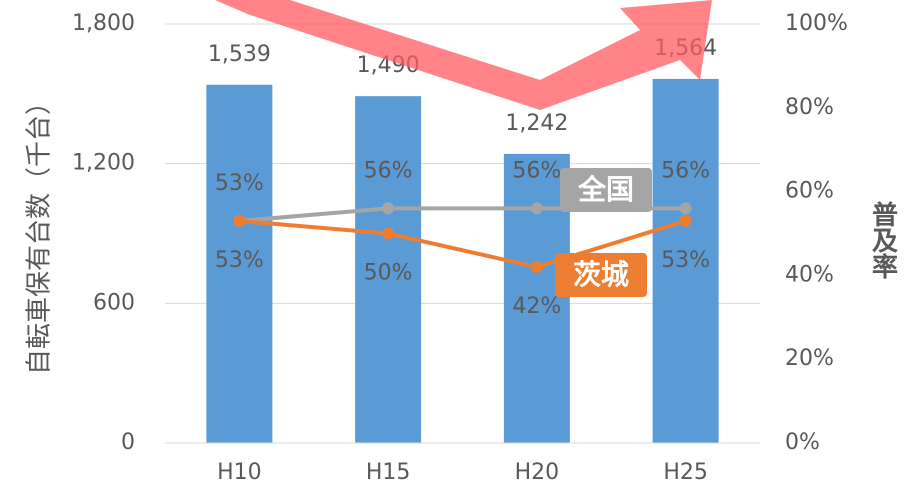  Describe the element at coordinates (103, 23) in the screenshot. I see `y-tick-label: 1,800` at that location.